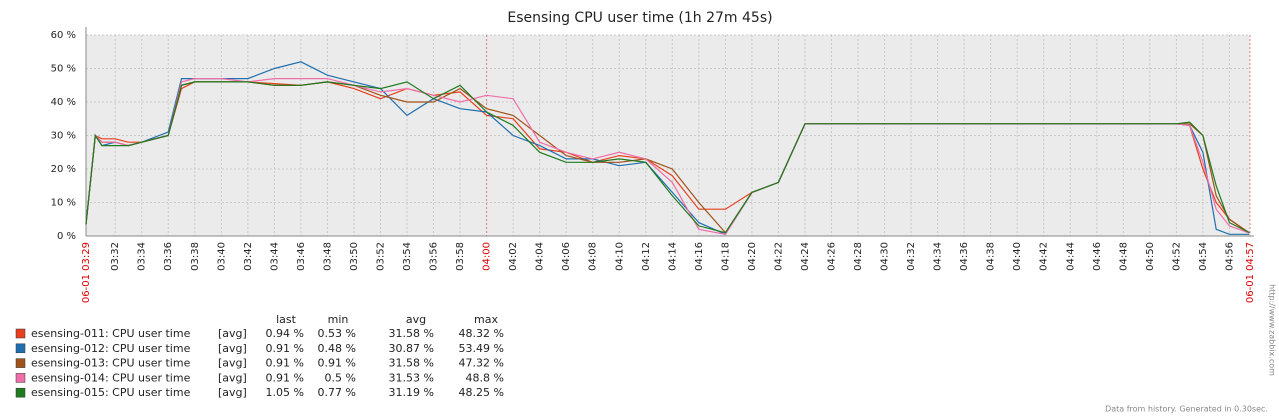 The width and height of the screenshot is (1279, 418). I want to click on x-tick-label: 04:24, so click(805, 256).